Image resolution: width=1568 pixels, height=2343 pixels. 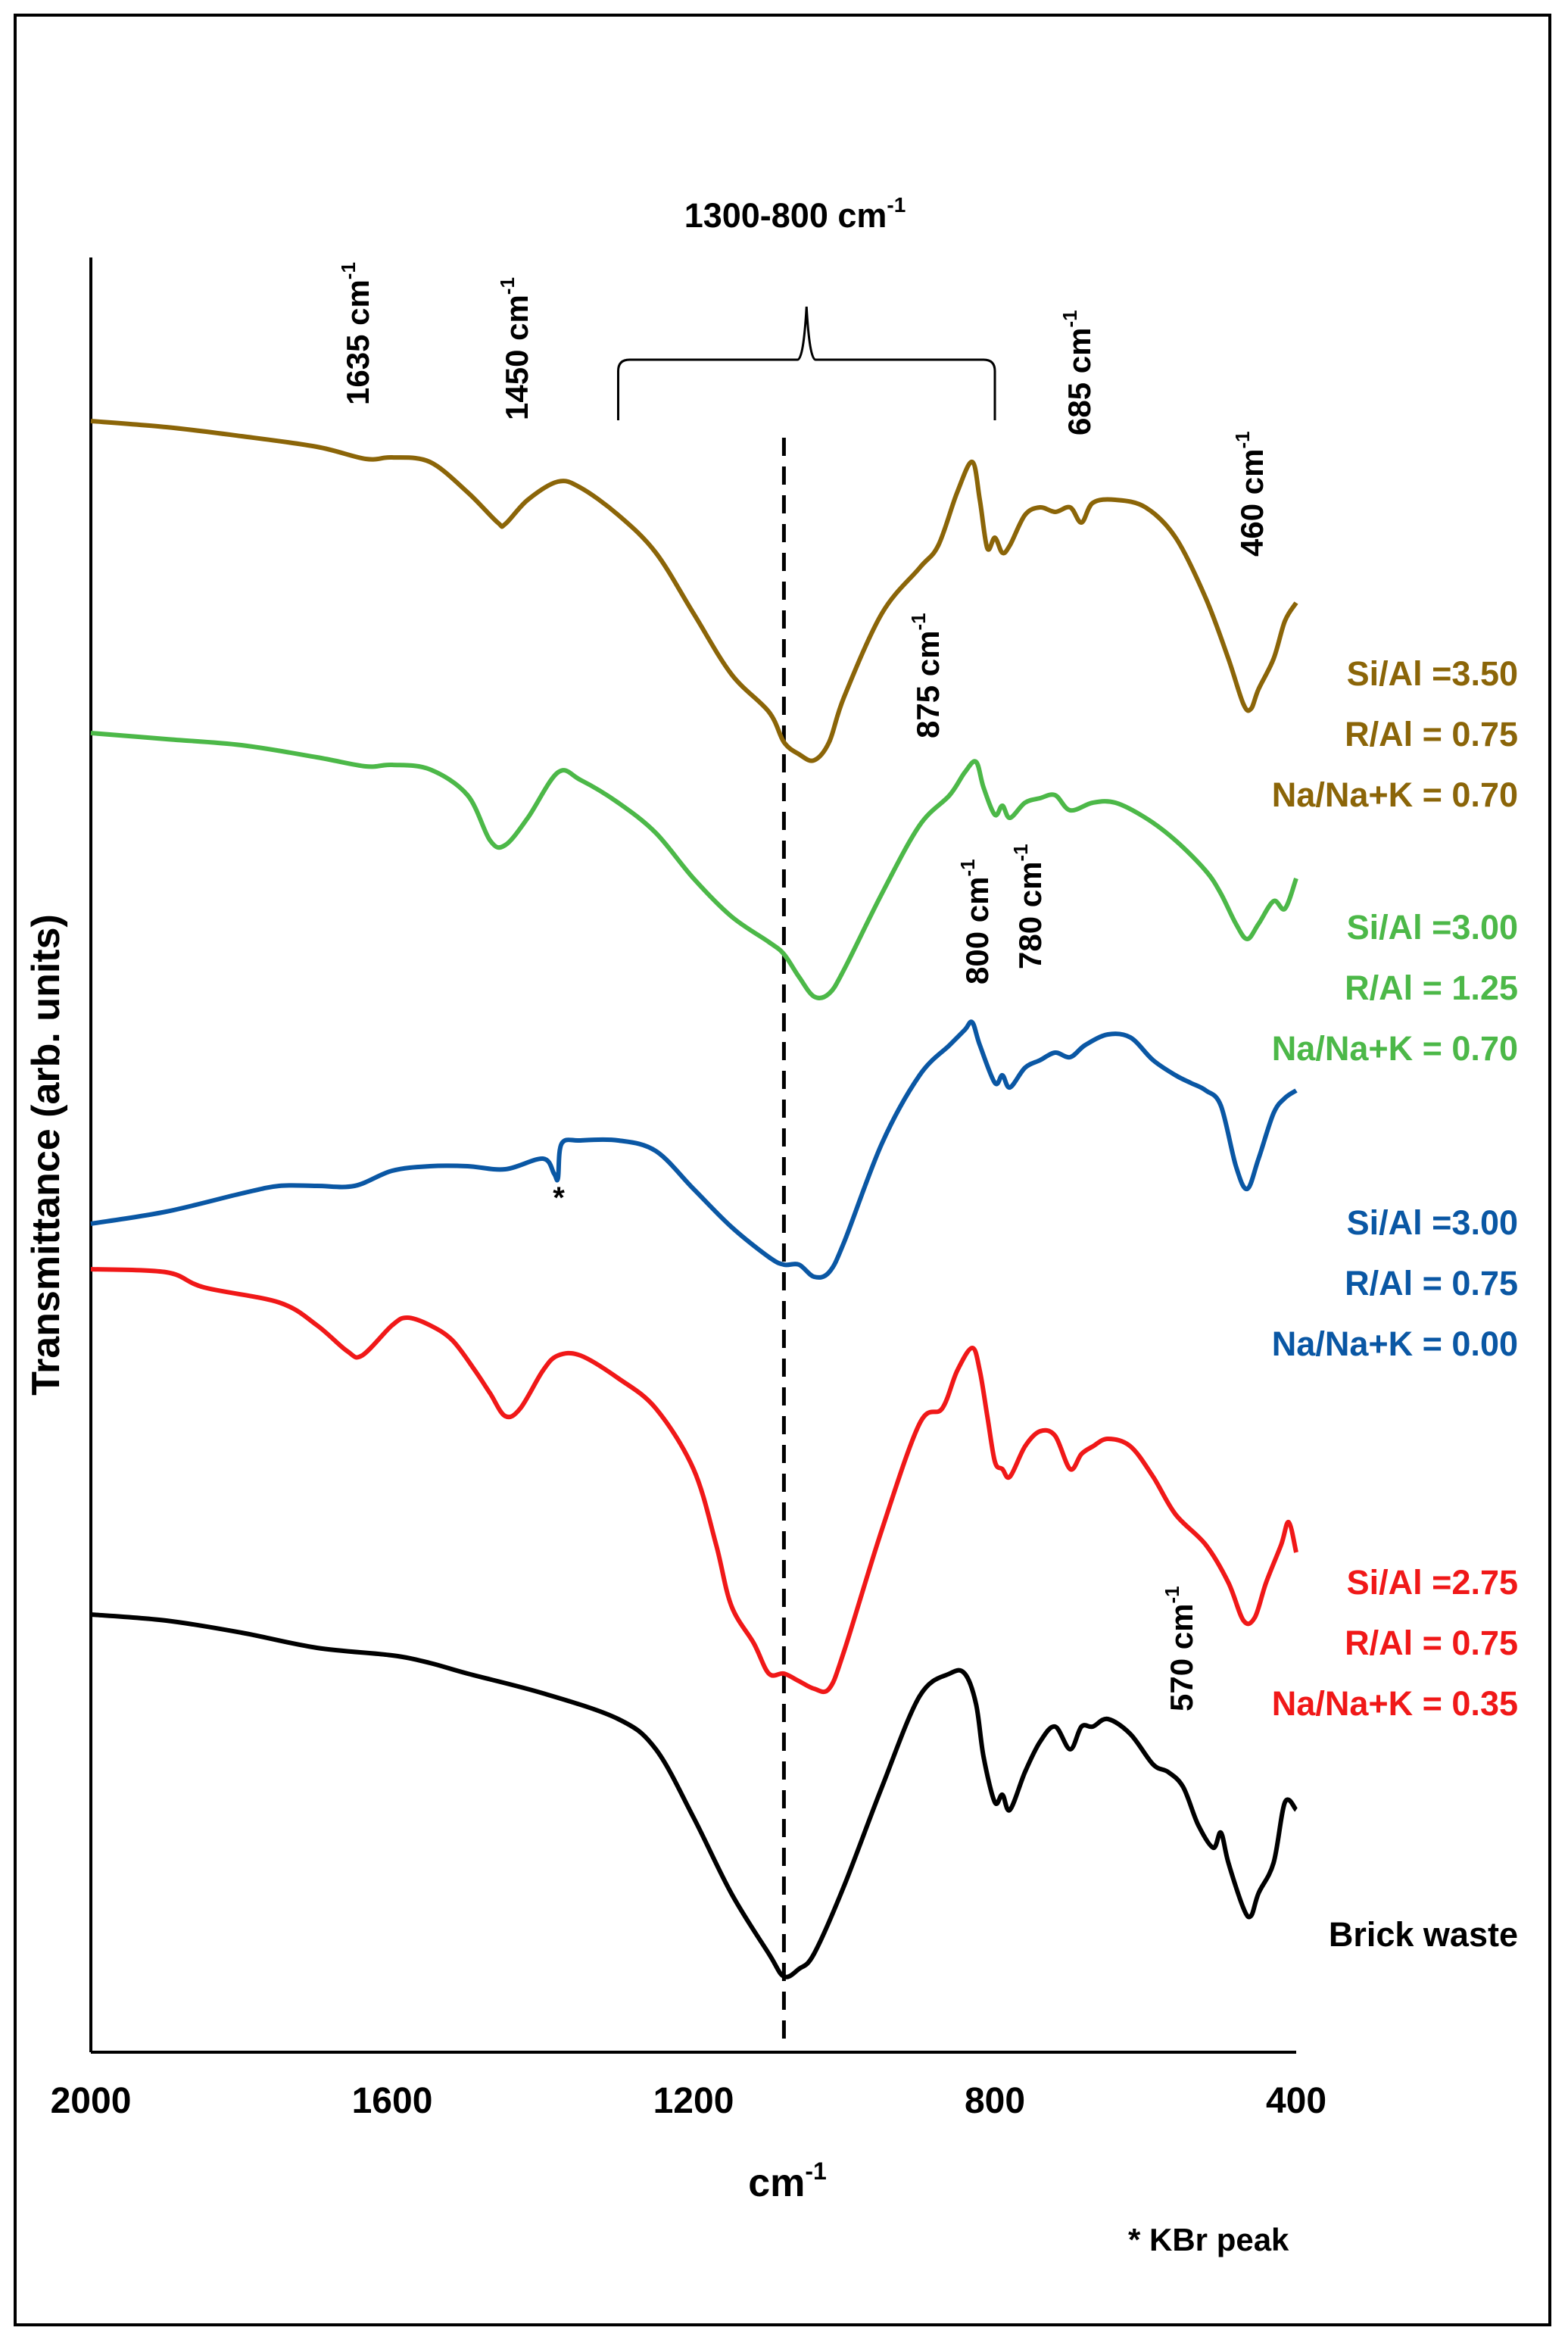 What do you see at coordinates (1028, 907) in the screenshot?
I see `peak-label-780: 780 cm-1` at bounding box center [1028, 907].